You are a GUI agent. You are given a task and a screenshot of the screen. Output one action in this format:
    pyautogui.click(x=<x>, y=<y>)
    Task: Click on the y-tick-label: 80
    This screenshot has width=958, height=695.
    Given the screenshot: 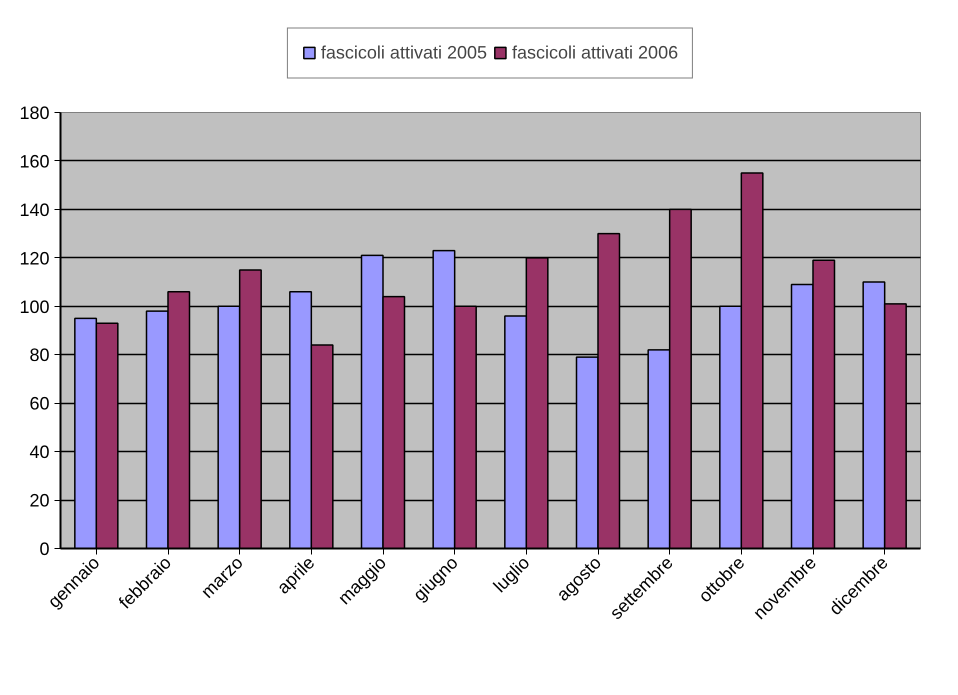 What is the action you would take?
    pyautogui.click(x=39, y=355)
    